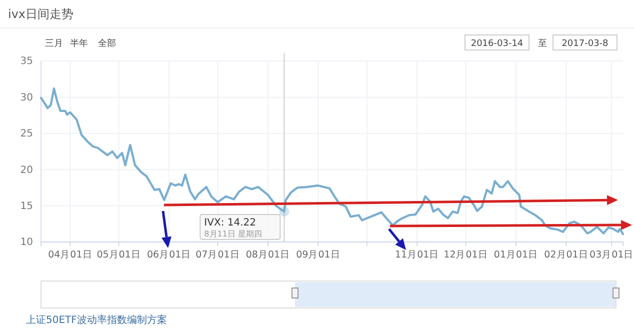 The image size is (634, 329). I want to click on text: 全部, so click(107, 43).